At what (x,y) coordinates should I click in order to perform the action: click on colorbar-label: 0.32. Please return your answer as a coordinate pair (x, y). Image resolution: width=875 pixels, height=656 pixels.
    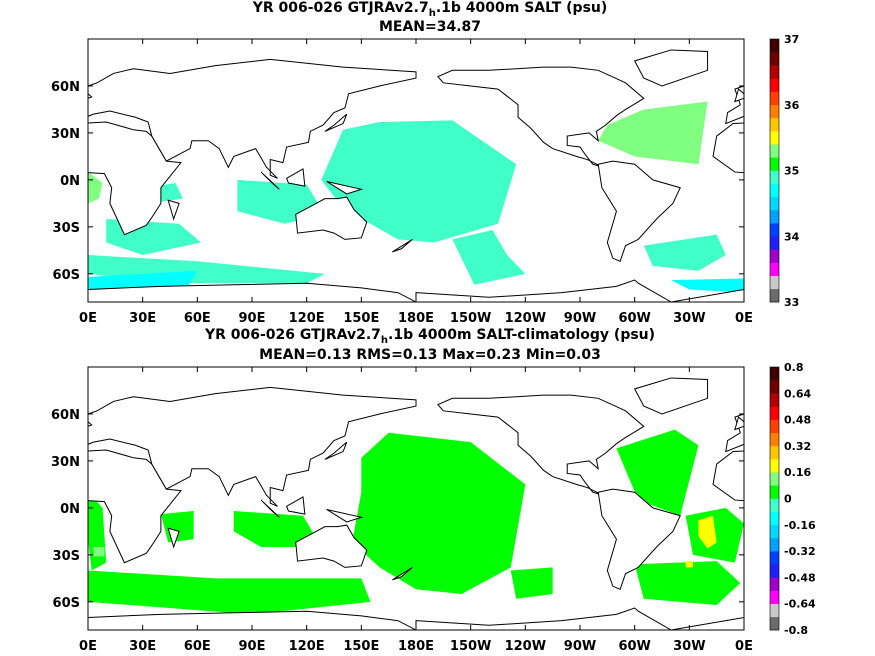
    Looking at the image, I should click on (797, 446).